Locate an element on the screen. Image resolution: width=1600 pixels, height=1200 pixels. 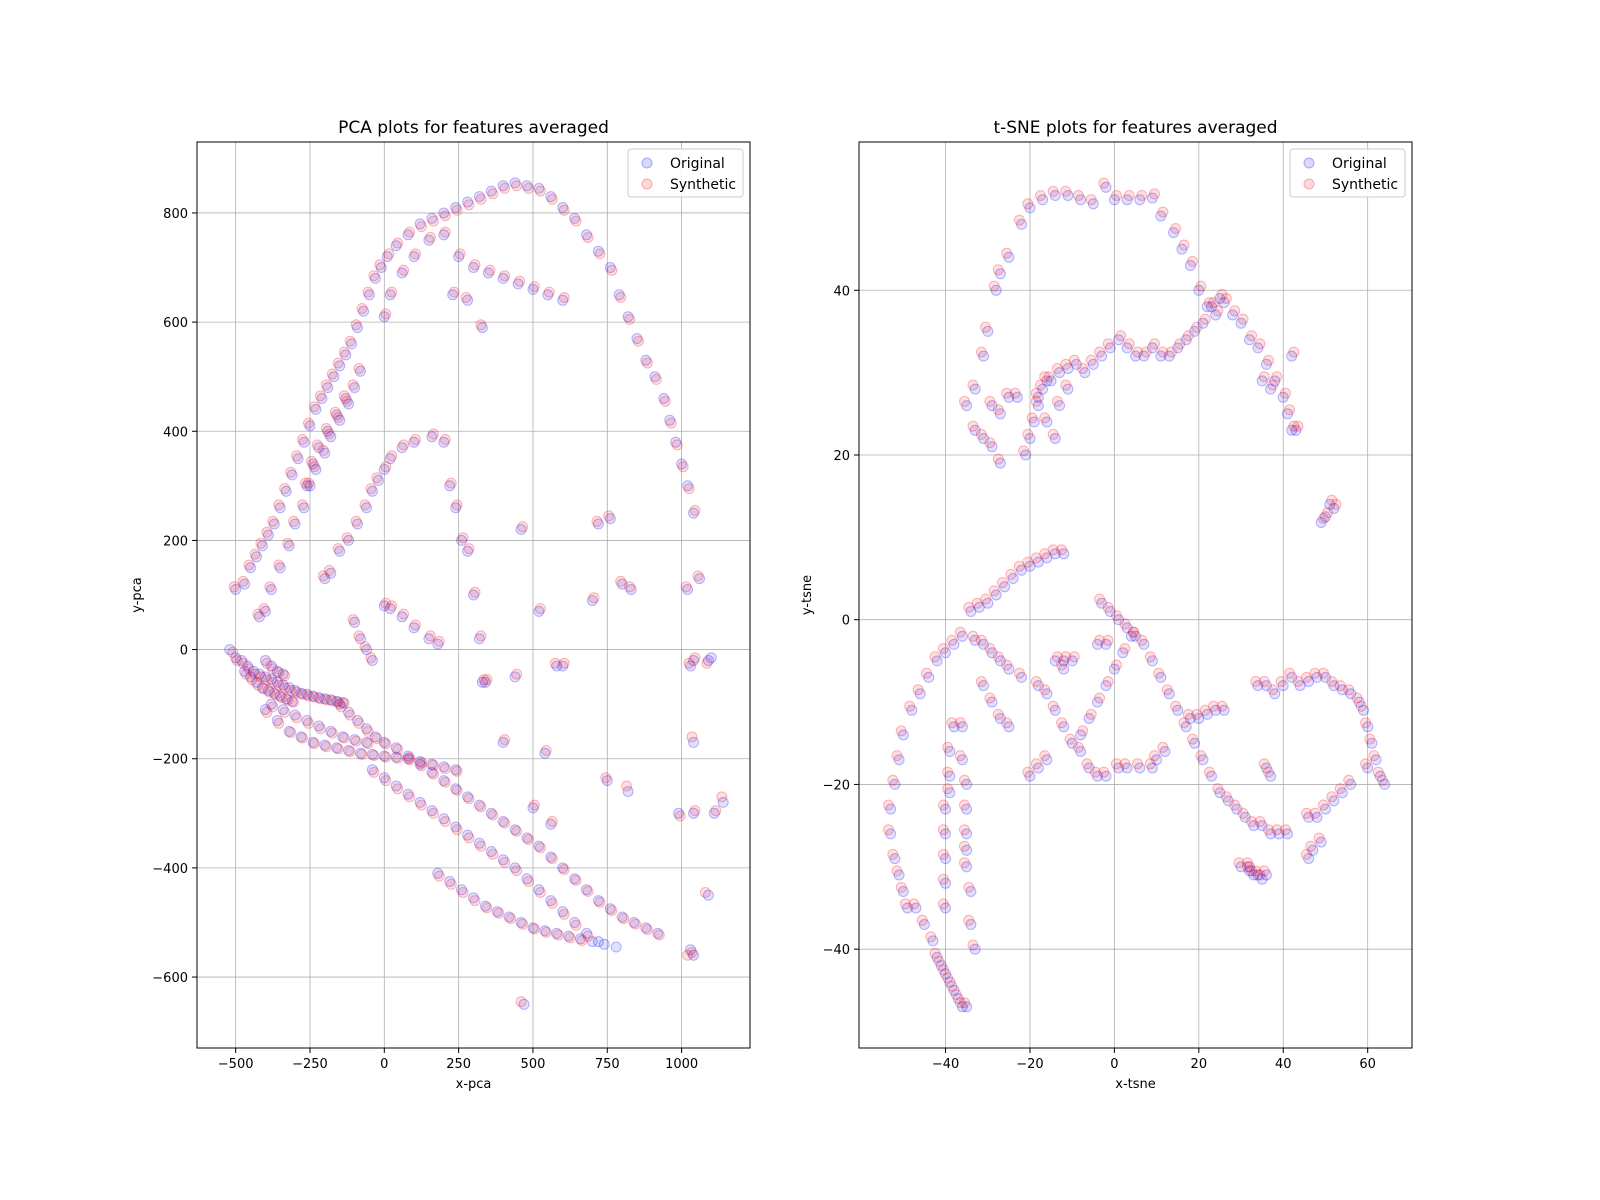
pca-legend: Original Synthetic is located at coordinates (685, 173).